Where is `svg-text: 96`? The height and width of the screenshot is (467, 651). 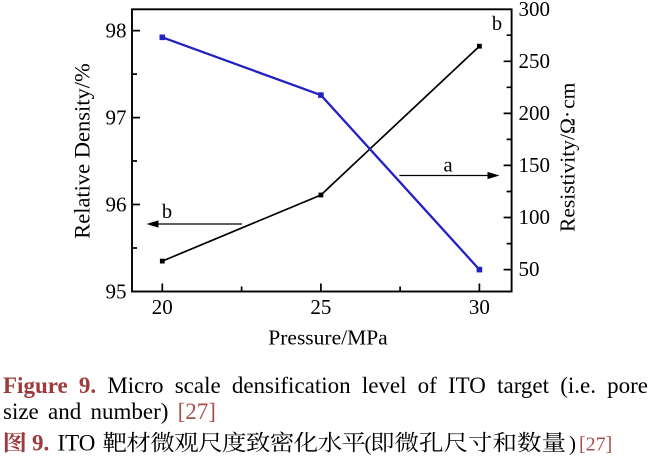
svg-text: 96 is located at coordinates (116, 204).